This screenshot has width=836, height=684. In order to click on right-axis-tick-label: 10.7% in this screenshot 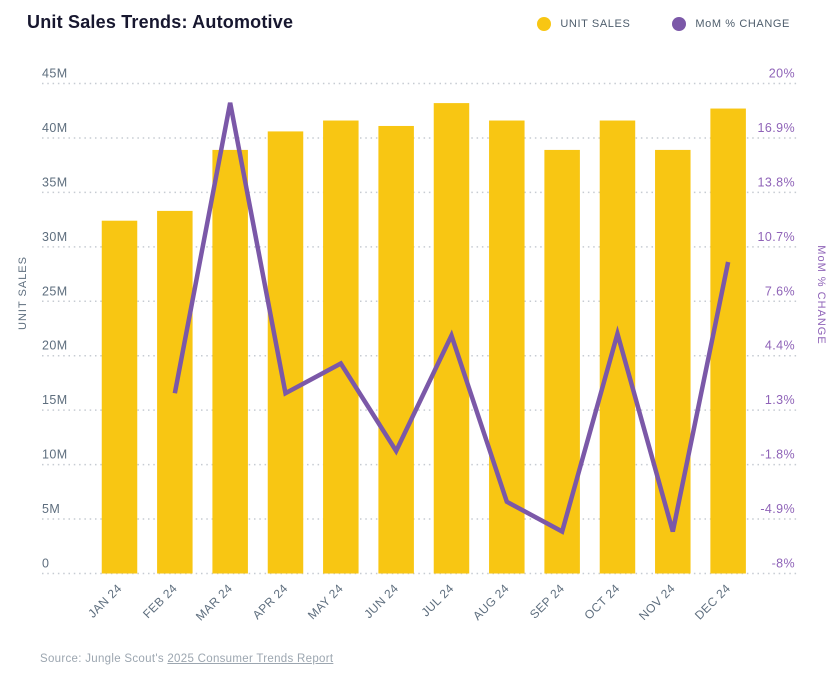, I will do `click(776, 237)`.